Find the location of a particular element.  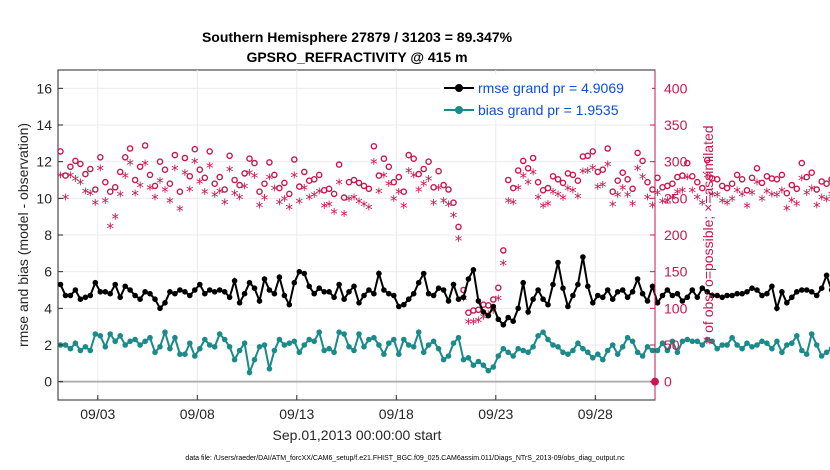

chart-subtitle: GPSRO_REFRACTIVITY @ 415 m is located at coordinates (356, 57).